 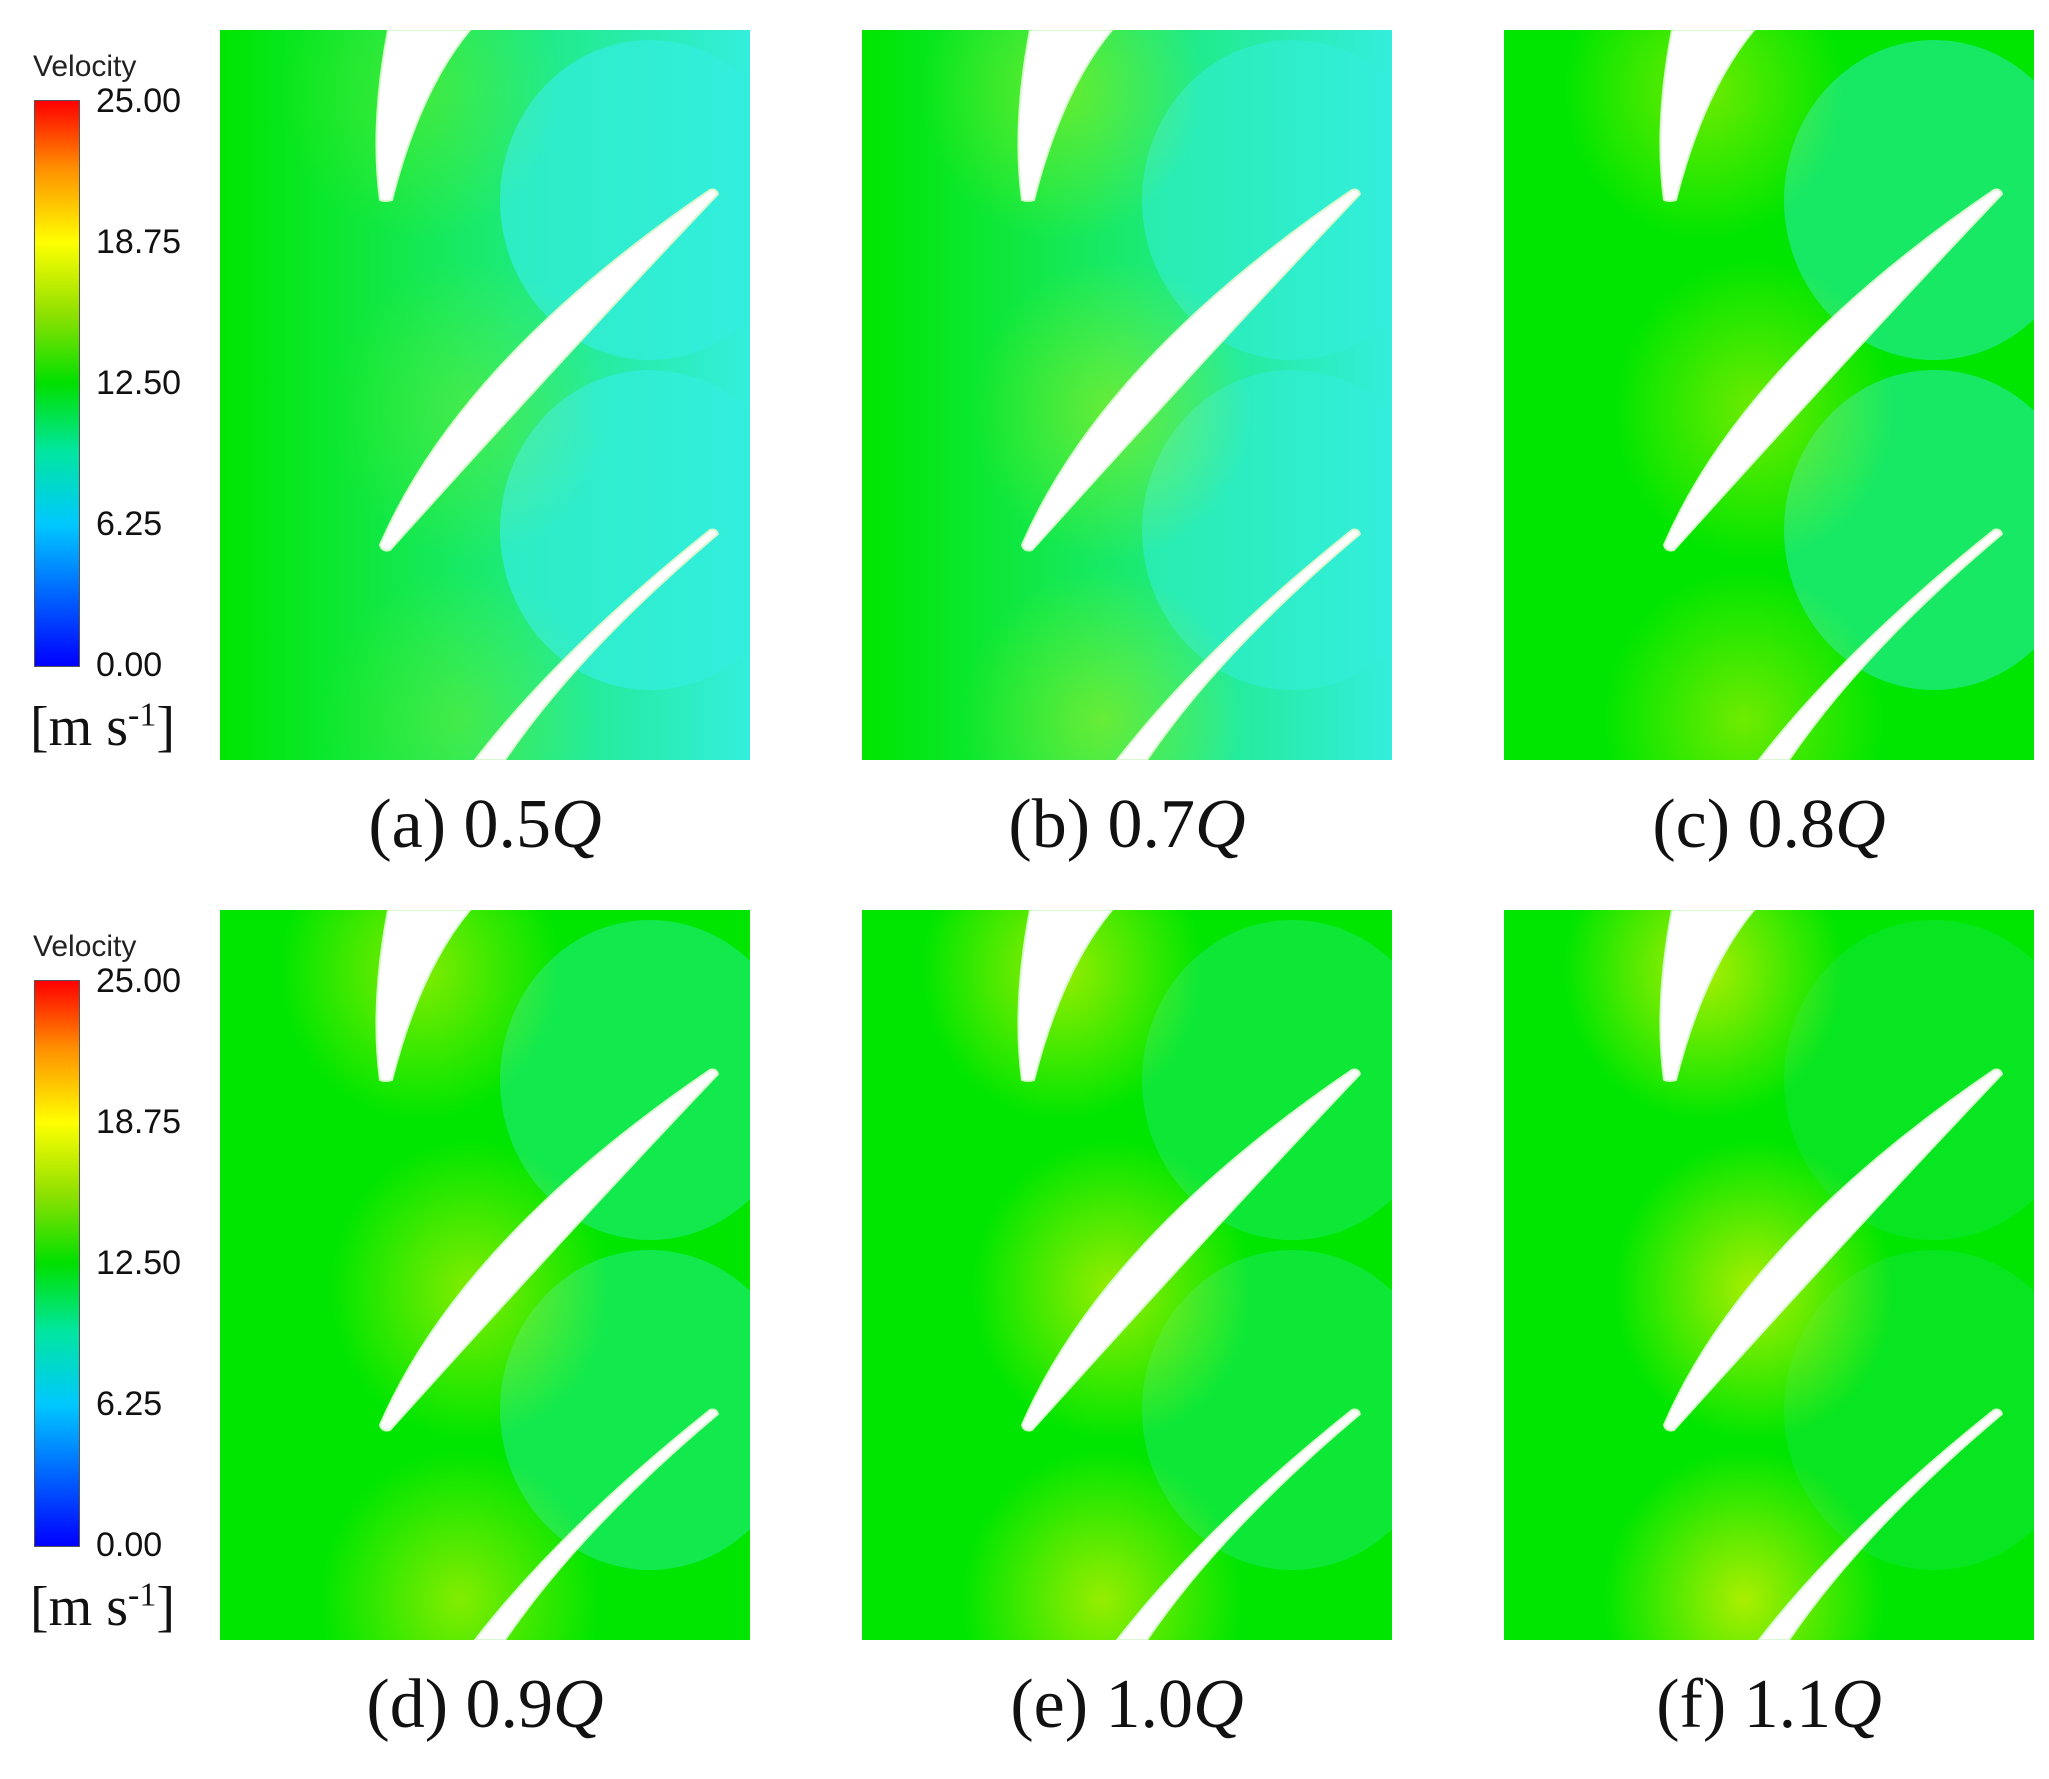 I want to click on caption-d: (d) 0.9Q, so click(x=485, y=1704).